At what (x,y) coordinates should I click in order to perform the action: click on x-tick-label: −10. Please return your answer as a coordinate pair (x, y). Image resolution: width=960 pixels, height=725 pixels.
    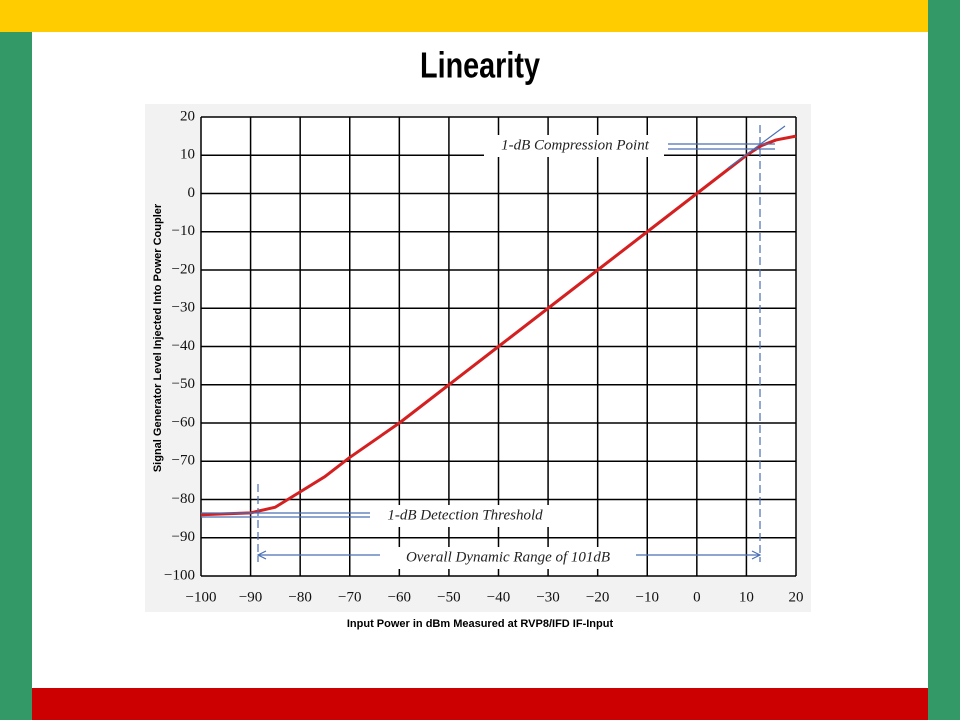
    Looking at the image, I should click on (647, 597).